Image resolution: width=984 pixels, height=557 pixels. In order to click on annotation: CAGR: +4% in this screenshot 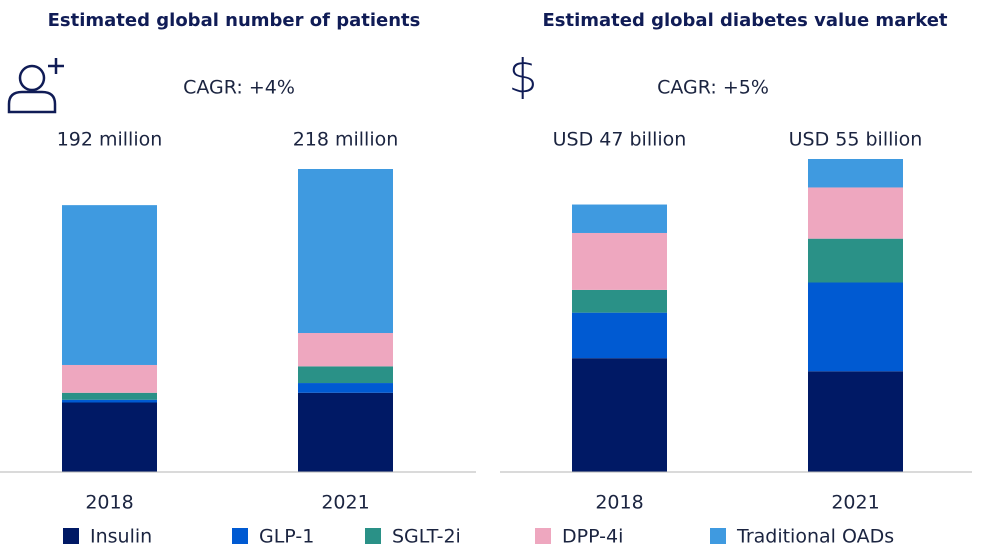, I will do `click(239, 88)`.